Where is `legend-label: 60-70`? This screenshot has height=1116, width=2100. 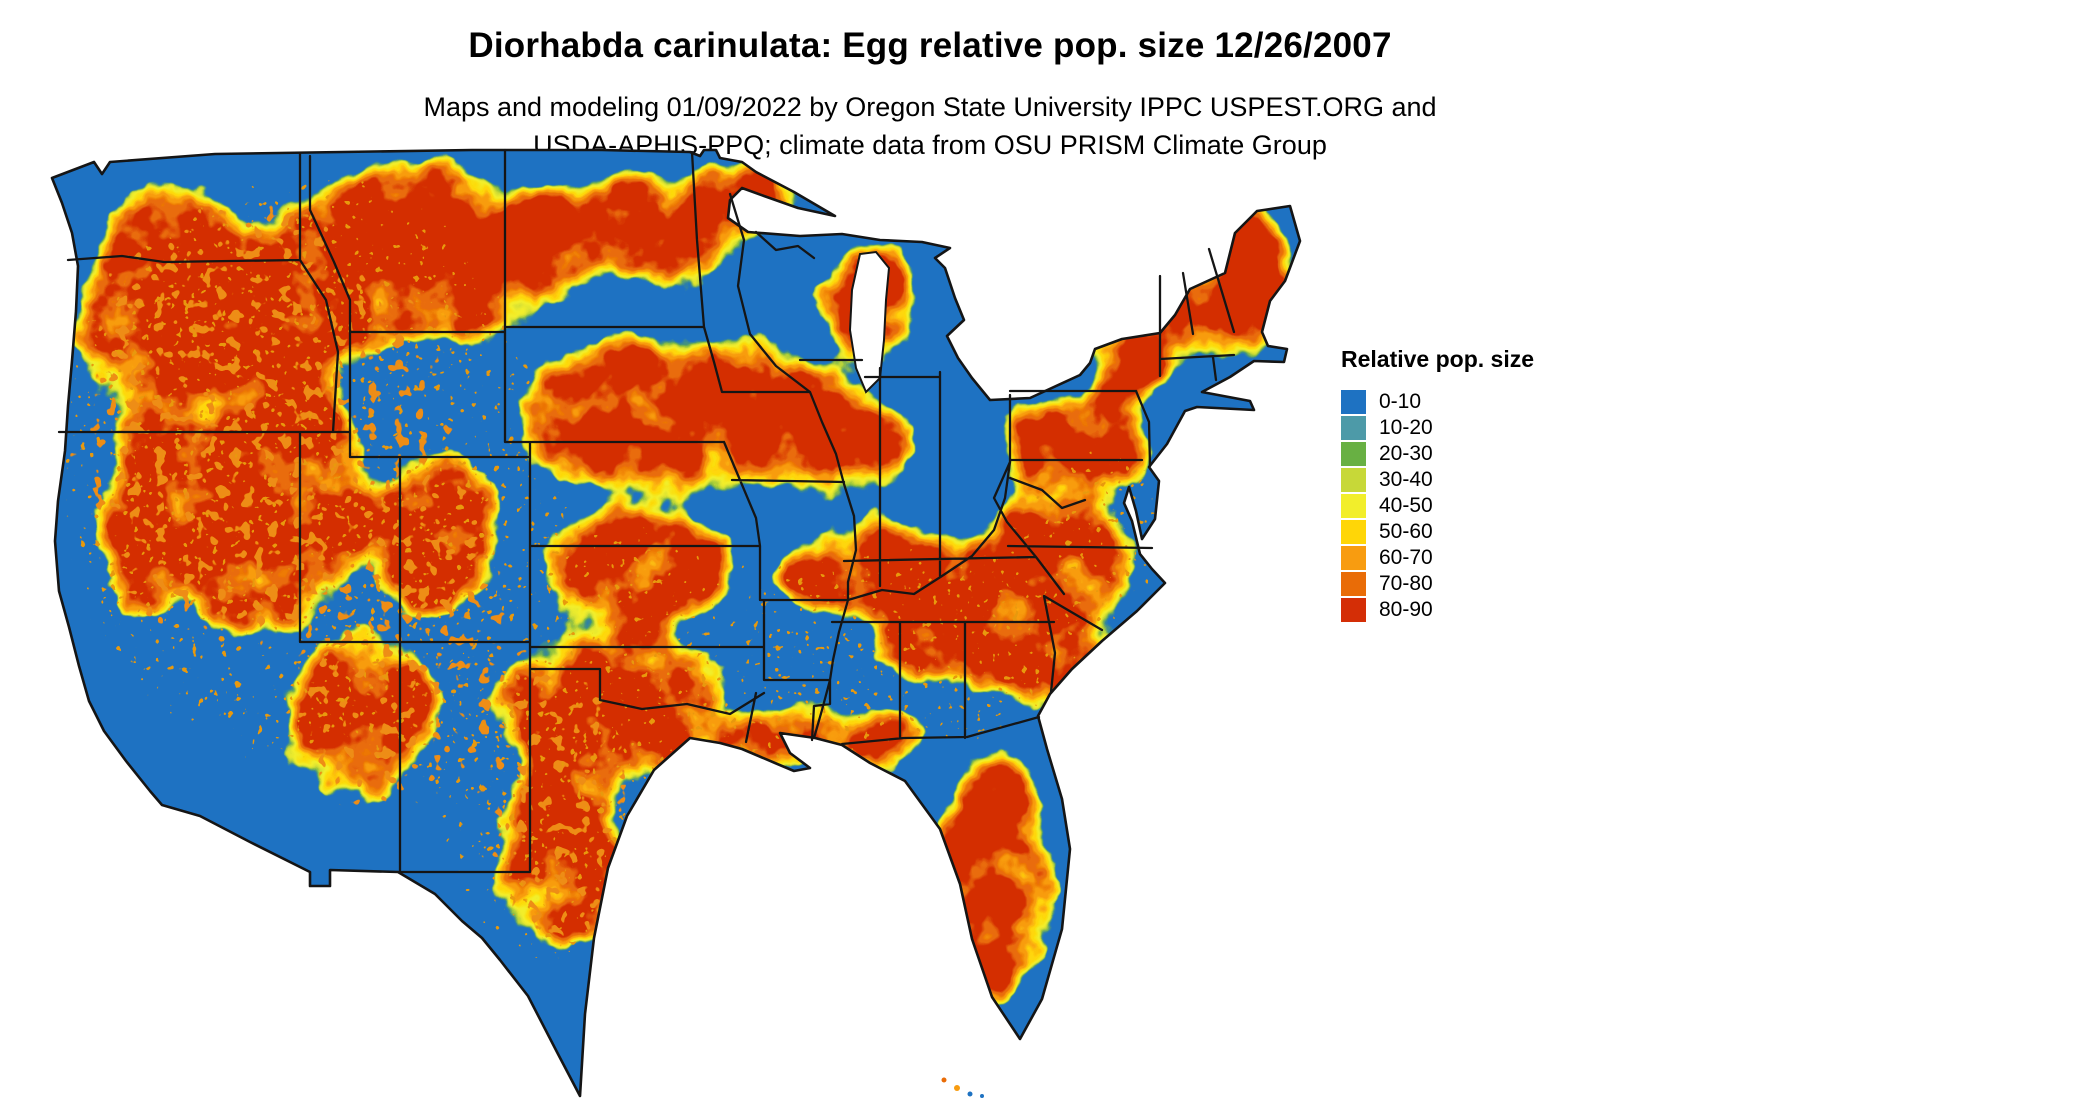 legend-label: 60-70 is located at coordinates (1406, 557).